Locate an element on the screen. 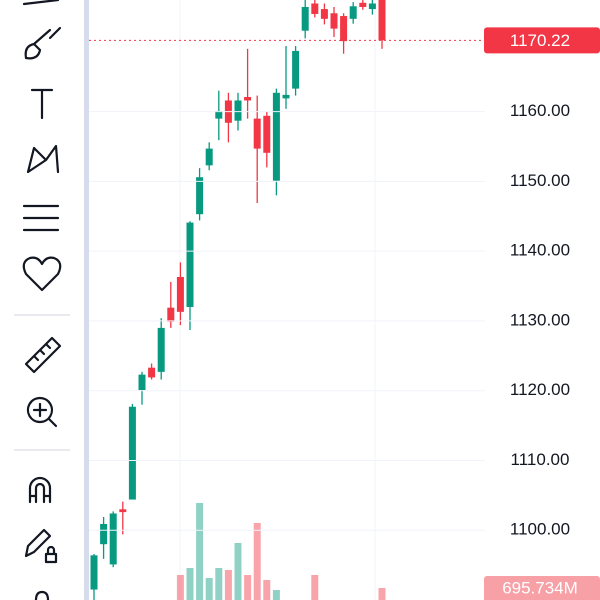  y-tick-label: 1160.00 is located at coordinates (540, 110).